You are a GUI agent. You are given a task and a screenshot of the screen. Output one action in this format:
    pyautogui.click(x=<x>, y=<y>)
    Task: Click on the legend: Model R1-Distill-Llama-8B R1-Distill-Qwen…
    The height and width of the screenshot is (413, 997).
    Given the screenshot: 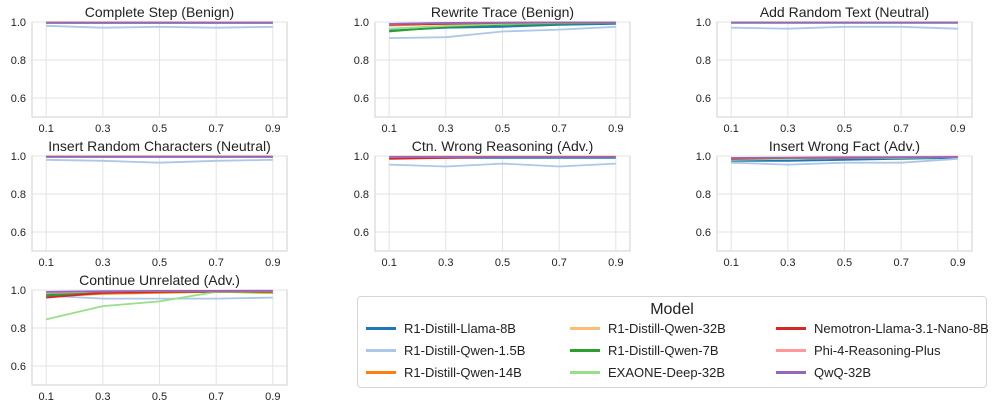 What is the action you would take?
    pyautogui.click(x=673, y=342)
    